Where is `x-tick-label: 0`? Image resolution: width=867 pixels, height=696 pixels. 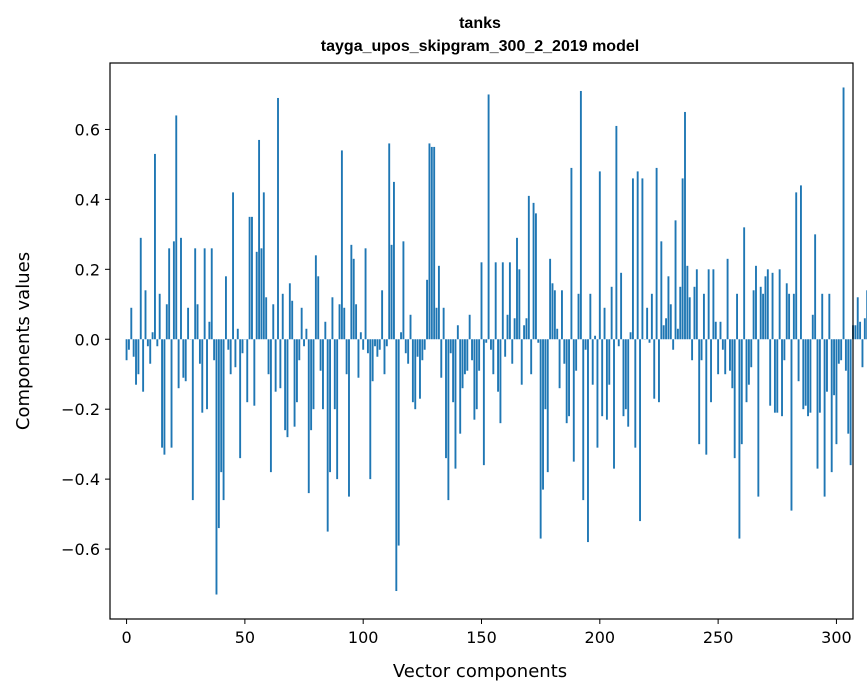 x-tick-label: 0 is located at coordinates (126, 637).